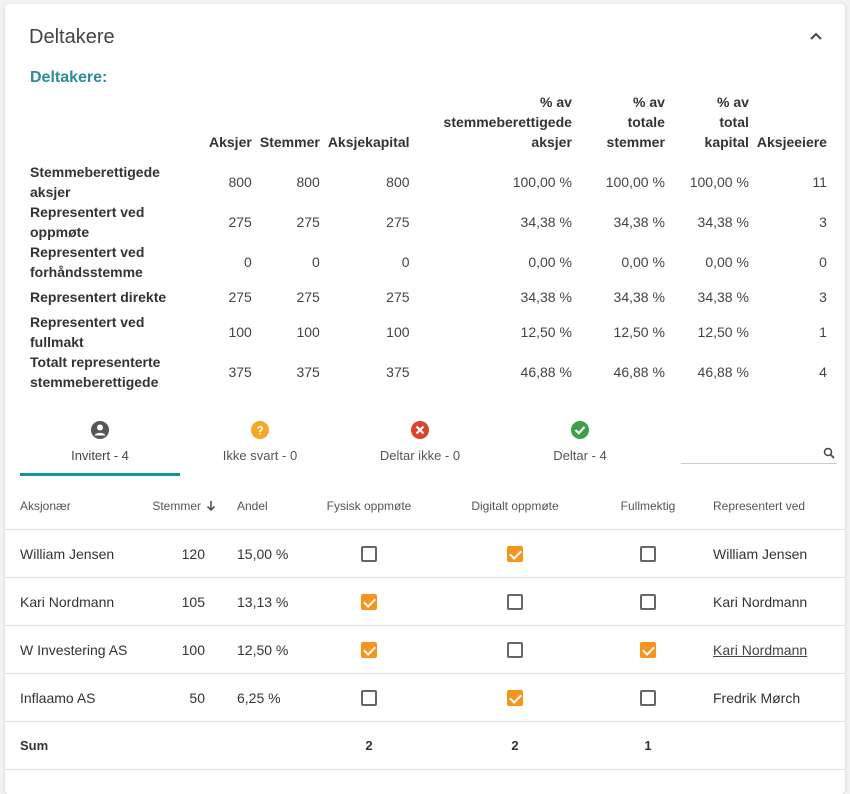 This screenshot has width=850, height=794. I want to click on sum-physical: 2, so click(369, 745).